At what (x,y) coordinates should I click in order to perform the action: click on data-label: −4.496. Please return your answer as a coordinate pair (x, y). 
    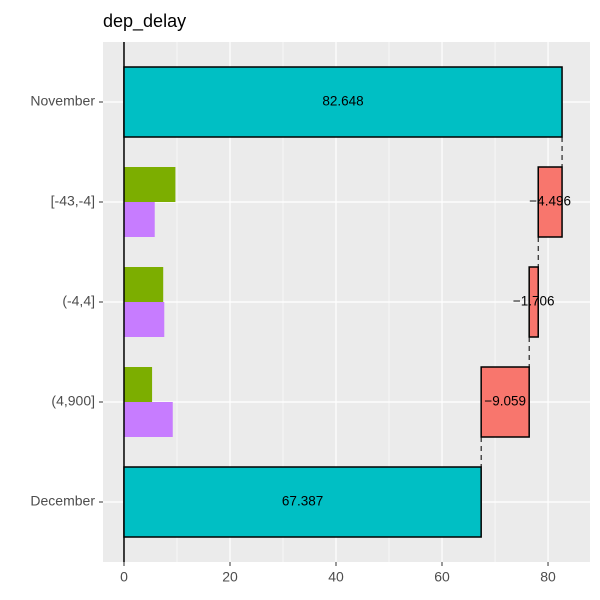
    Looking at the image, I should click on (550, 201).